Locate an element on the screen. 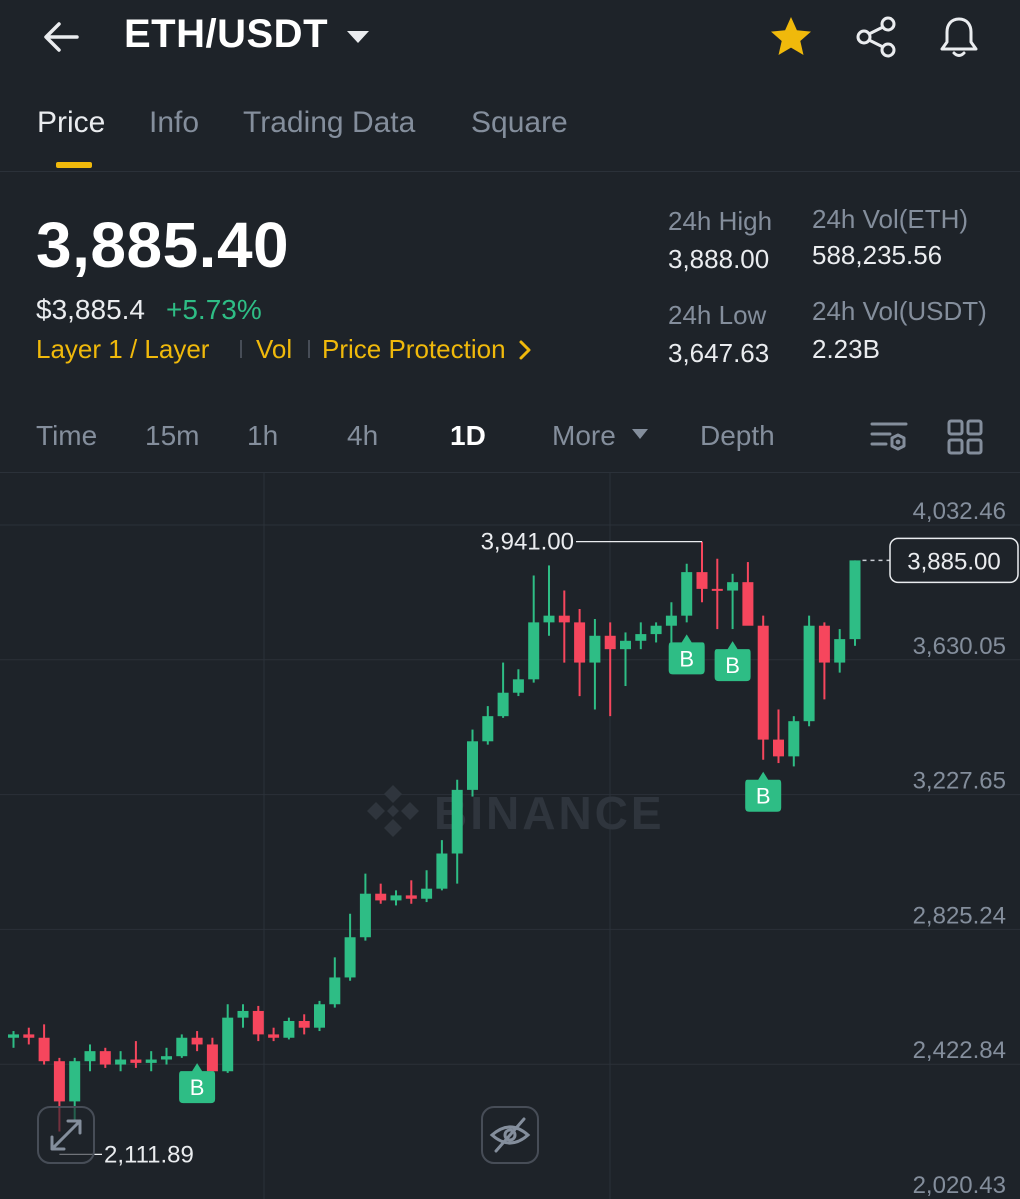  grid-layout-icon is located at coordinates (965, 437).